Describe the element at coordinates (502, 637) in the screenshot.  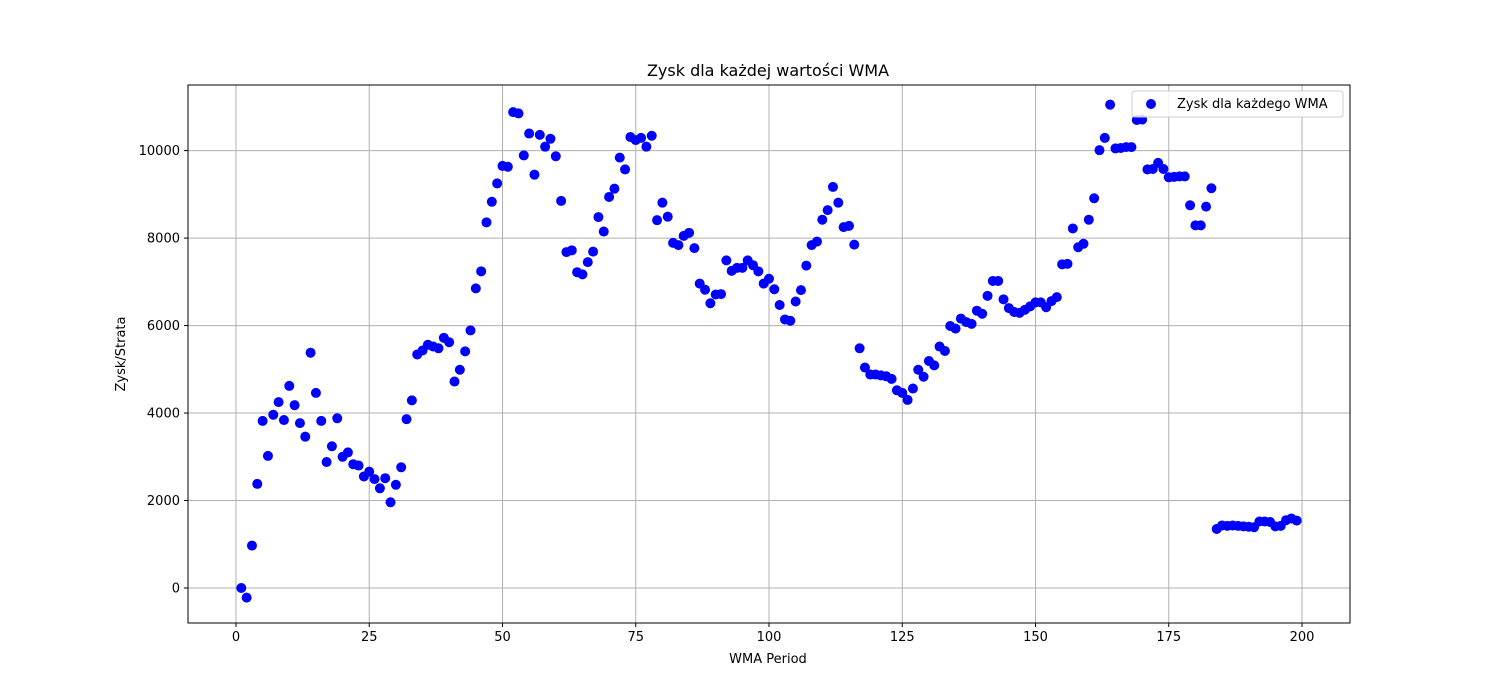
I see `x-tick-label: 50` at that location.